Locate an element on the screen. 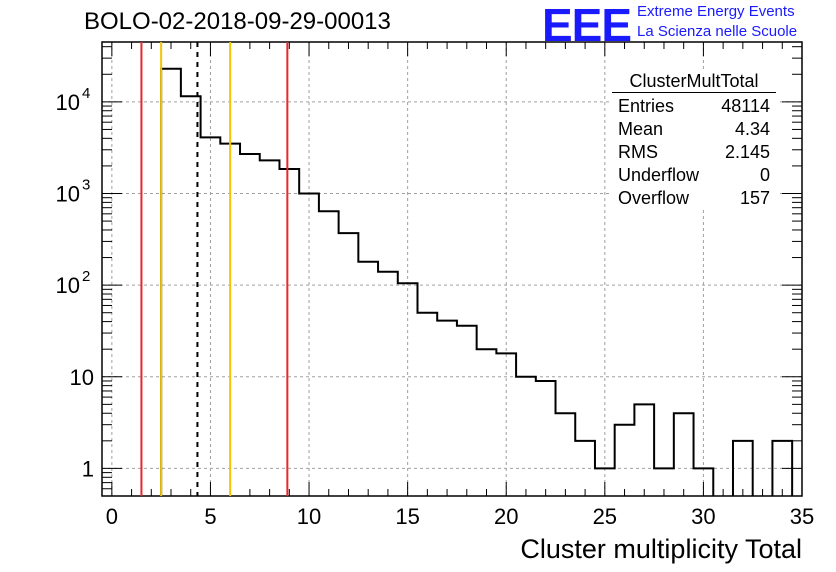  x-tick-label: 10 is located at coordinates (309, 516).